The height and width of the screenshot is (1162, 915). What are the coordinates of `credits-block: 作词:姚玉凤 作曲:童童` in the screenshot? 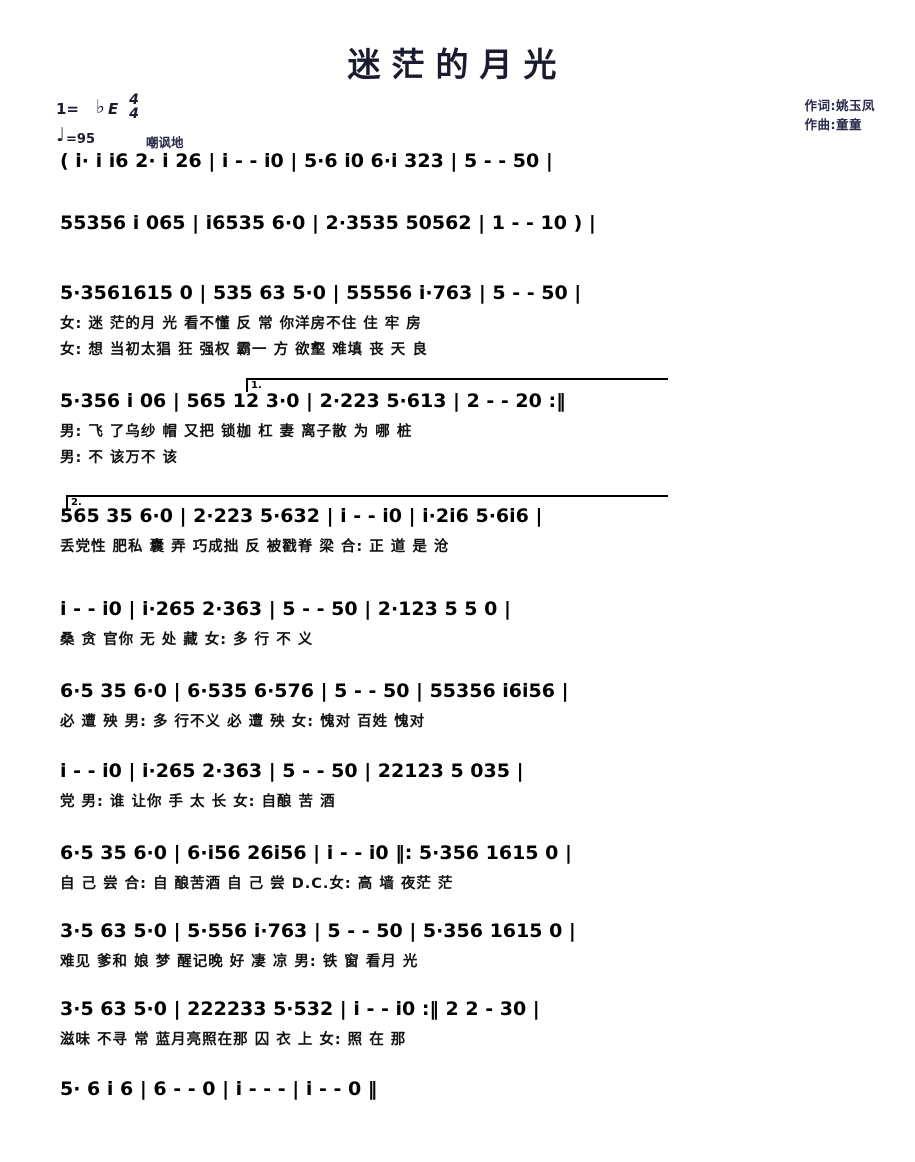 It's located at (840, 115).